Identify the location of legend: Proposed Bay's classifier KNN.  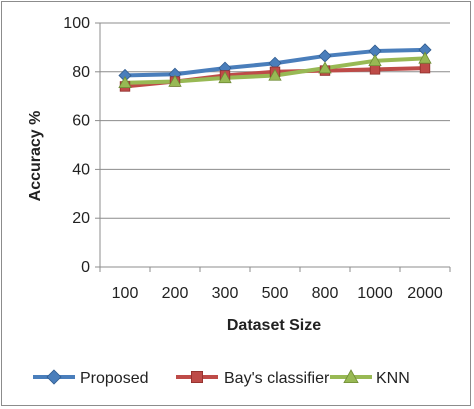
(221, 378).